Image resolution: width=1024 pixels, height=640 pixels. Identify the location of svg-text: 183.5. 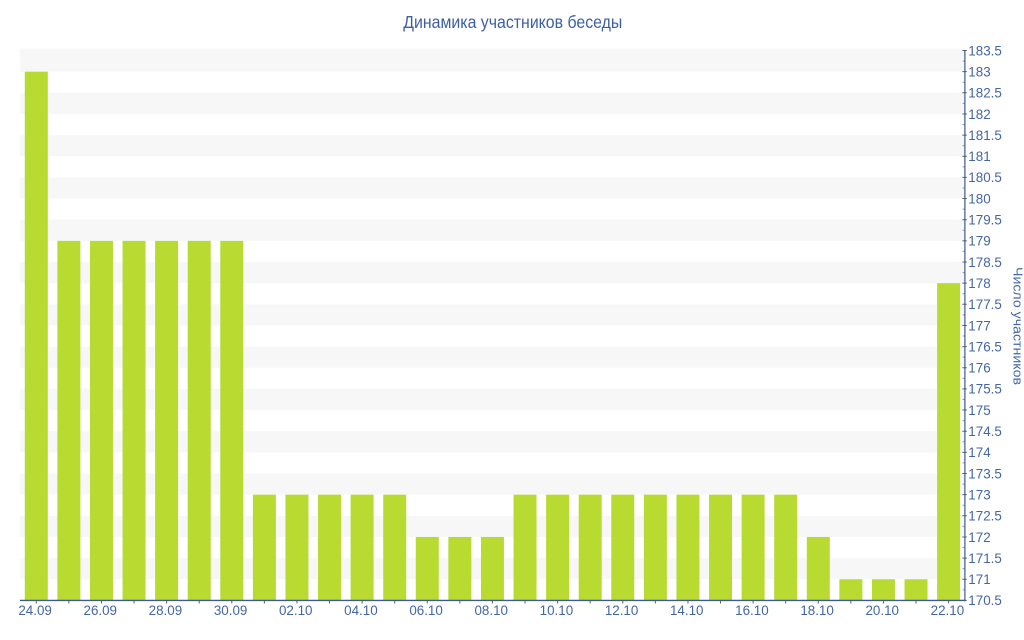
(985, 50).